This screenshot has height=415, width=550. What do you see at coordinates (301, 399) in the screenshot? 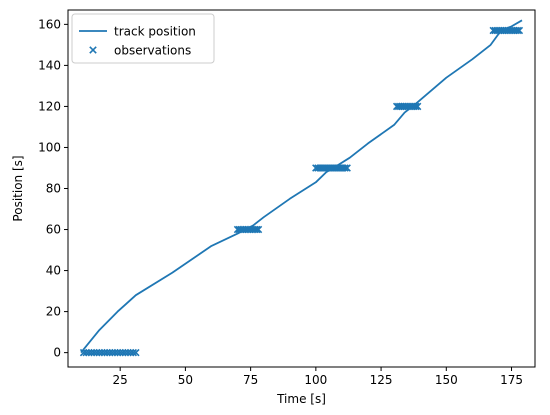
I see `x-axis-label: Time [s]` at bounding box center [301, 399].